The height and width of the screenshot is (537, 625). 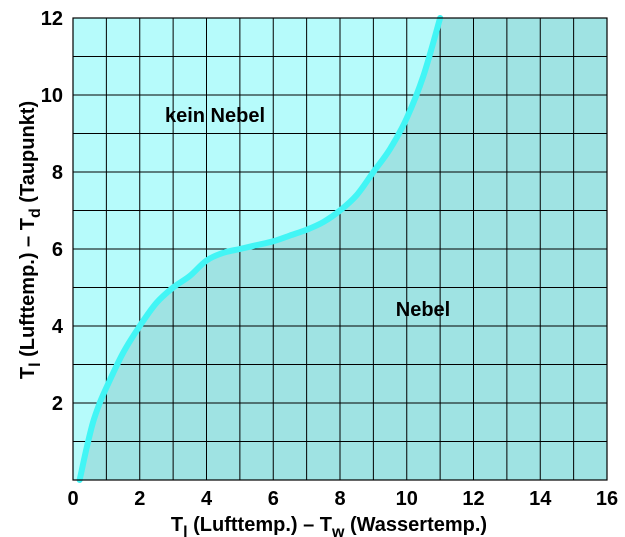 What do you see at coordinates (28, 290) in the screenshot?
I see `y-axis-label-rest: (Lufttemp.) – T` at bounding box center [28, 290].